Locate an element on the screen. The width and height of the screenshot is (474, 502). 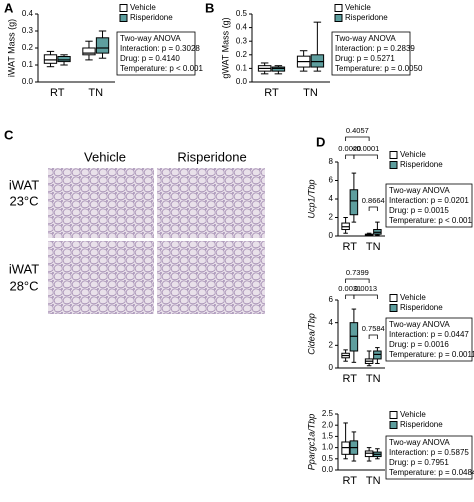
stats-text: Temperature: p = 0.0484 is located at coordinates (431, 472).